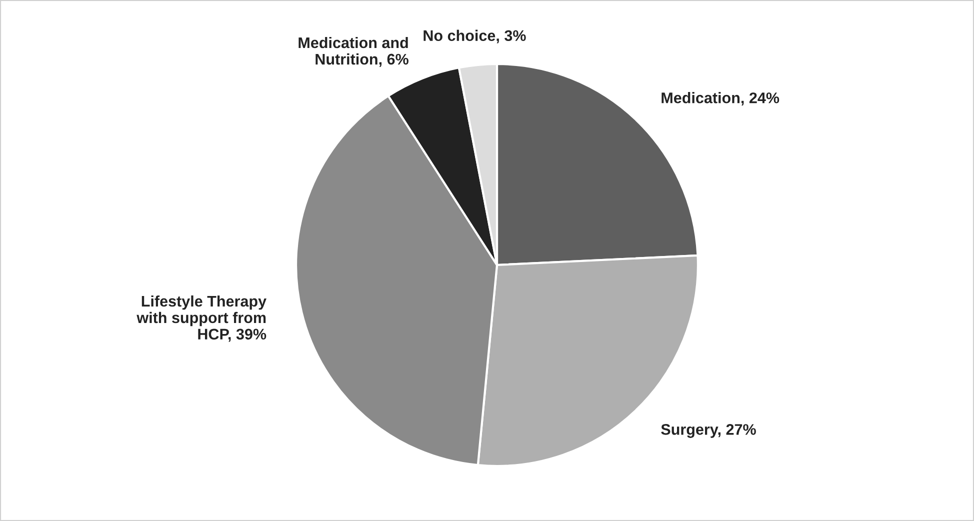  I want to click on slice-label: Medication, 24%, so click(721, 99).